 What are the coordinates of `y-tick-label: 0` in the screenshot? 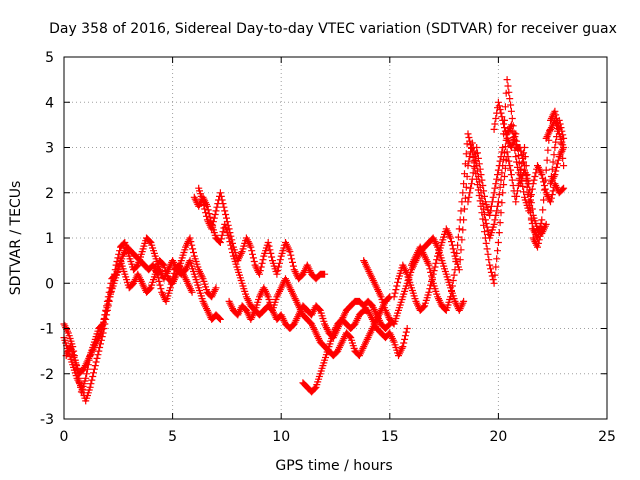 It's located at (49, 284).